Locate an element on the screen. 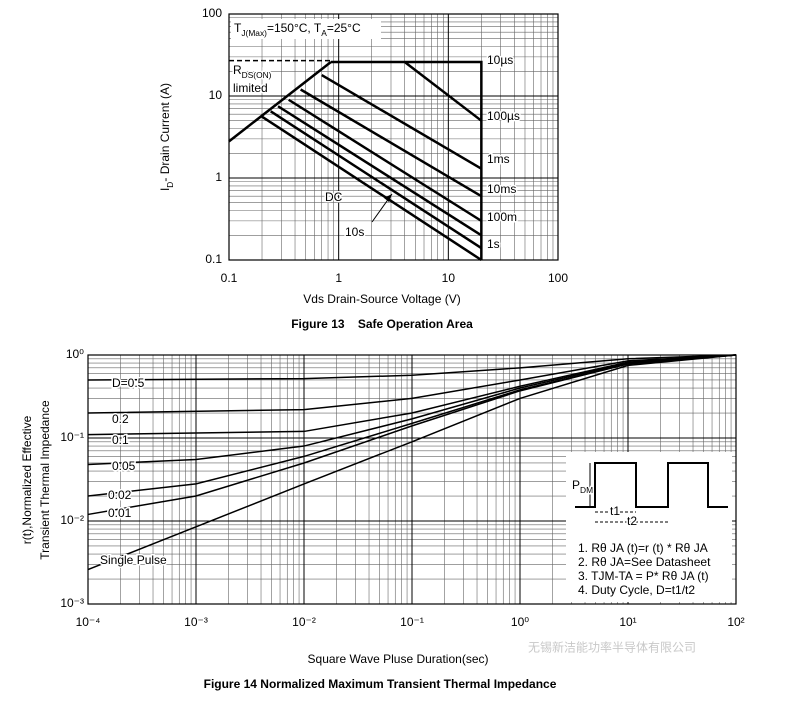 The width and height of the screenshot is (794, 713). rich-text: TJ(Max)=150°C, TA=25°C is located at coordinates (297, 29).